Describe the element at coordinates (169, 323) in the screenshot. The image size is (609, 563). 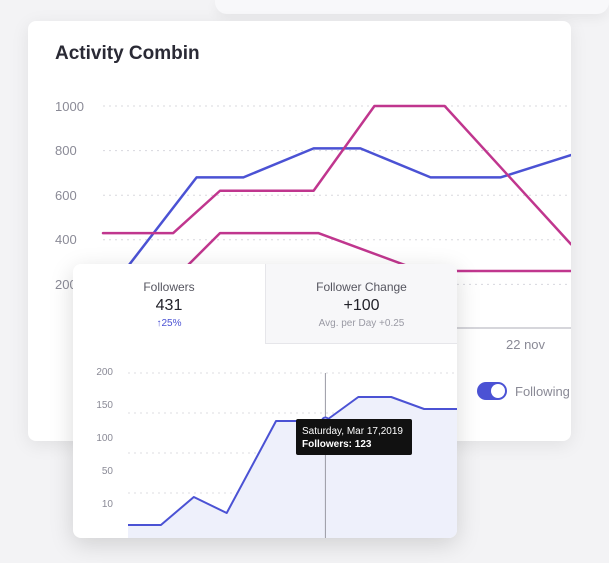
I see `followers-delta: ↑25%` at that location.